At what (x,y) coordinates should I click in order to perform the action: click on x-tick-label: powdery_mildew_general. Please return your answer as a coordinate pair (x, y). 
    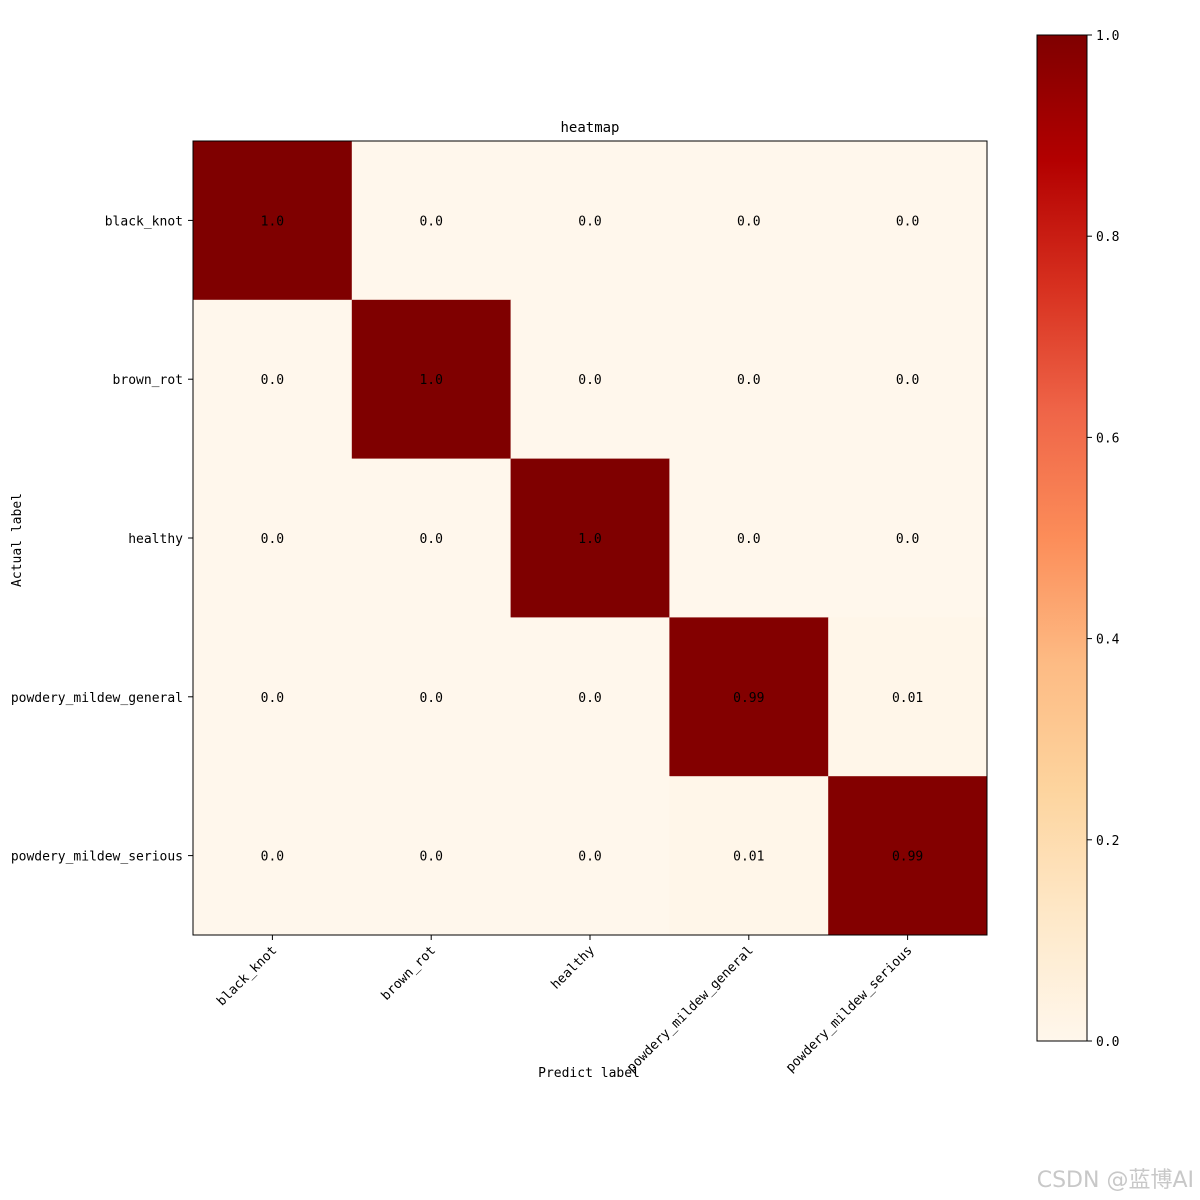
    Looking at the image, I should click on (690, 1009).